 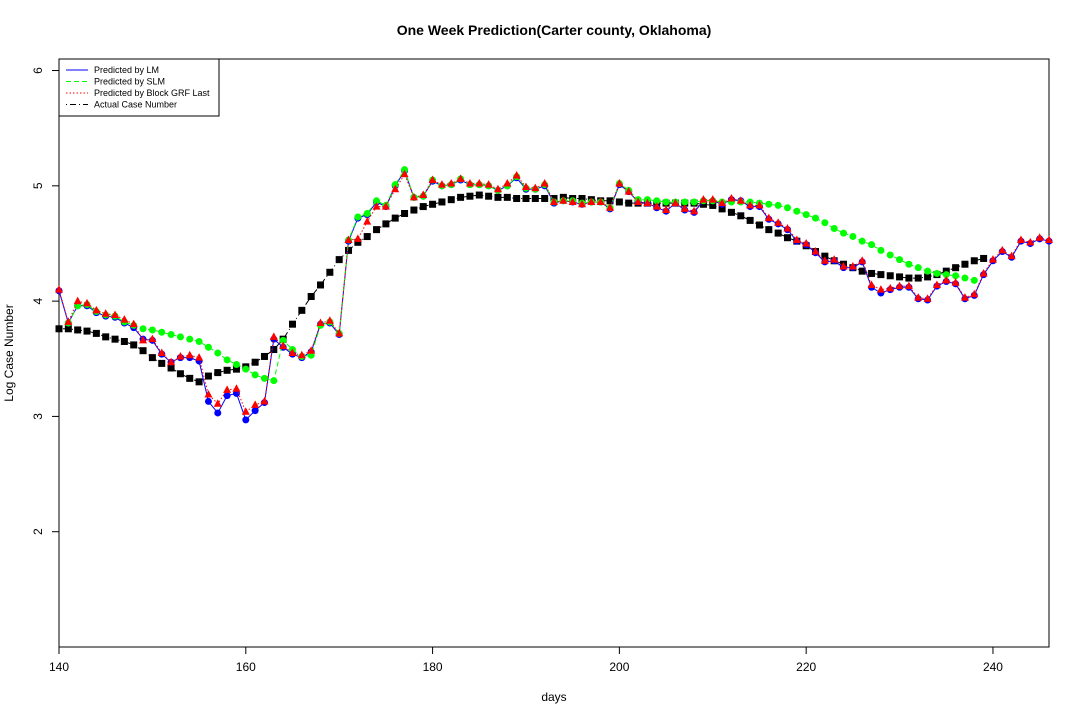 I want to click on y-tick-label: 3, so click(x=38, y=416).